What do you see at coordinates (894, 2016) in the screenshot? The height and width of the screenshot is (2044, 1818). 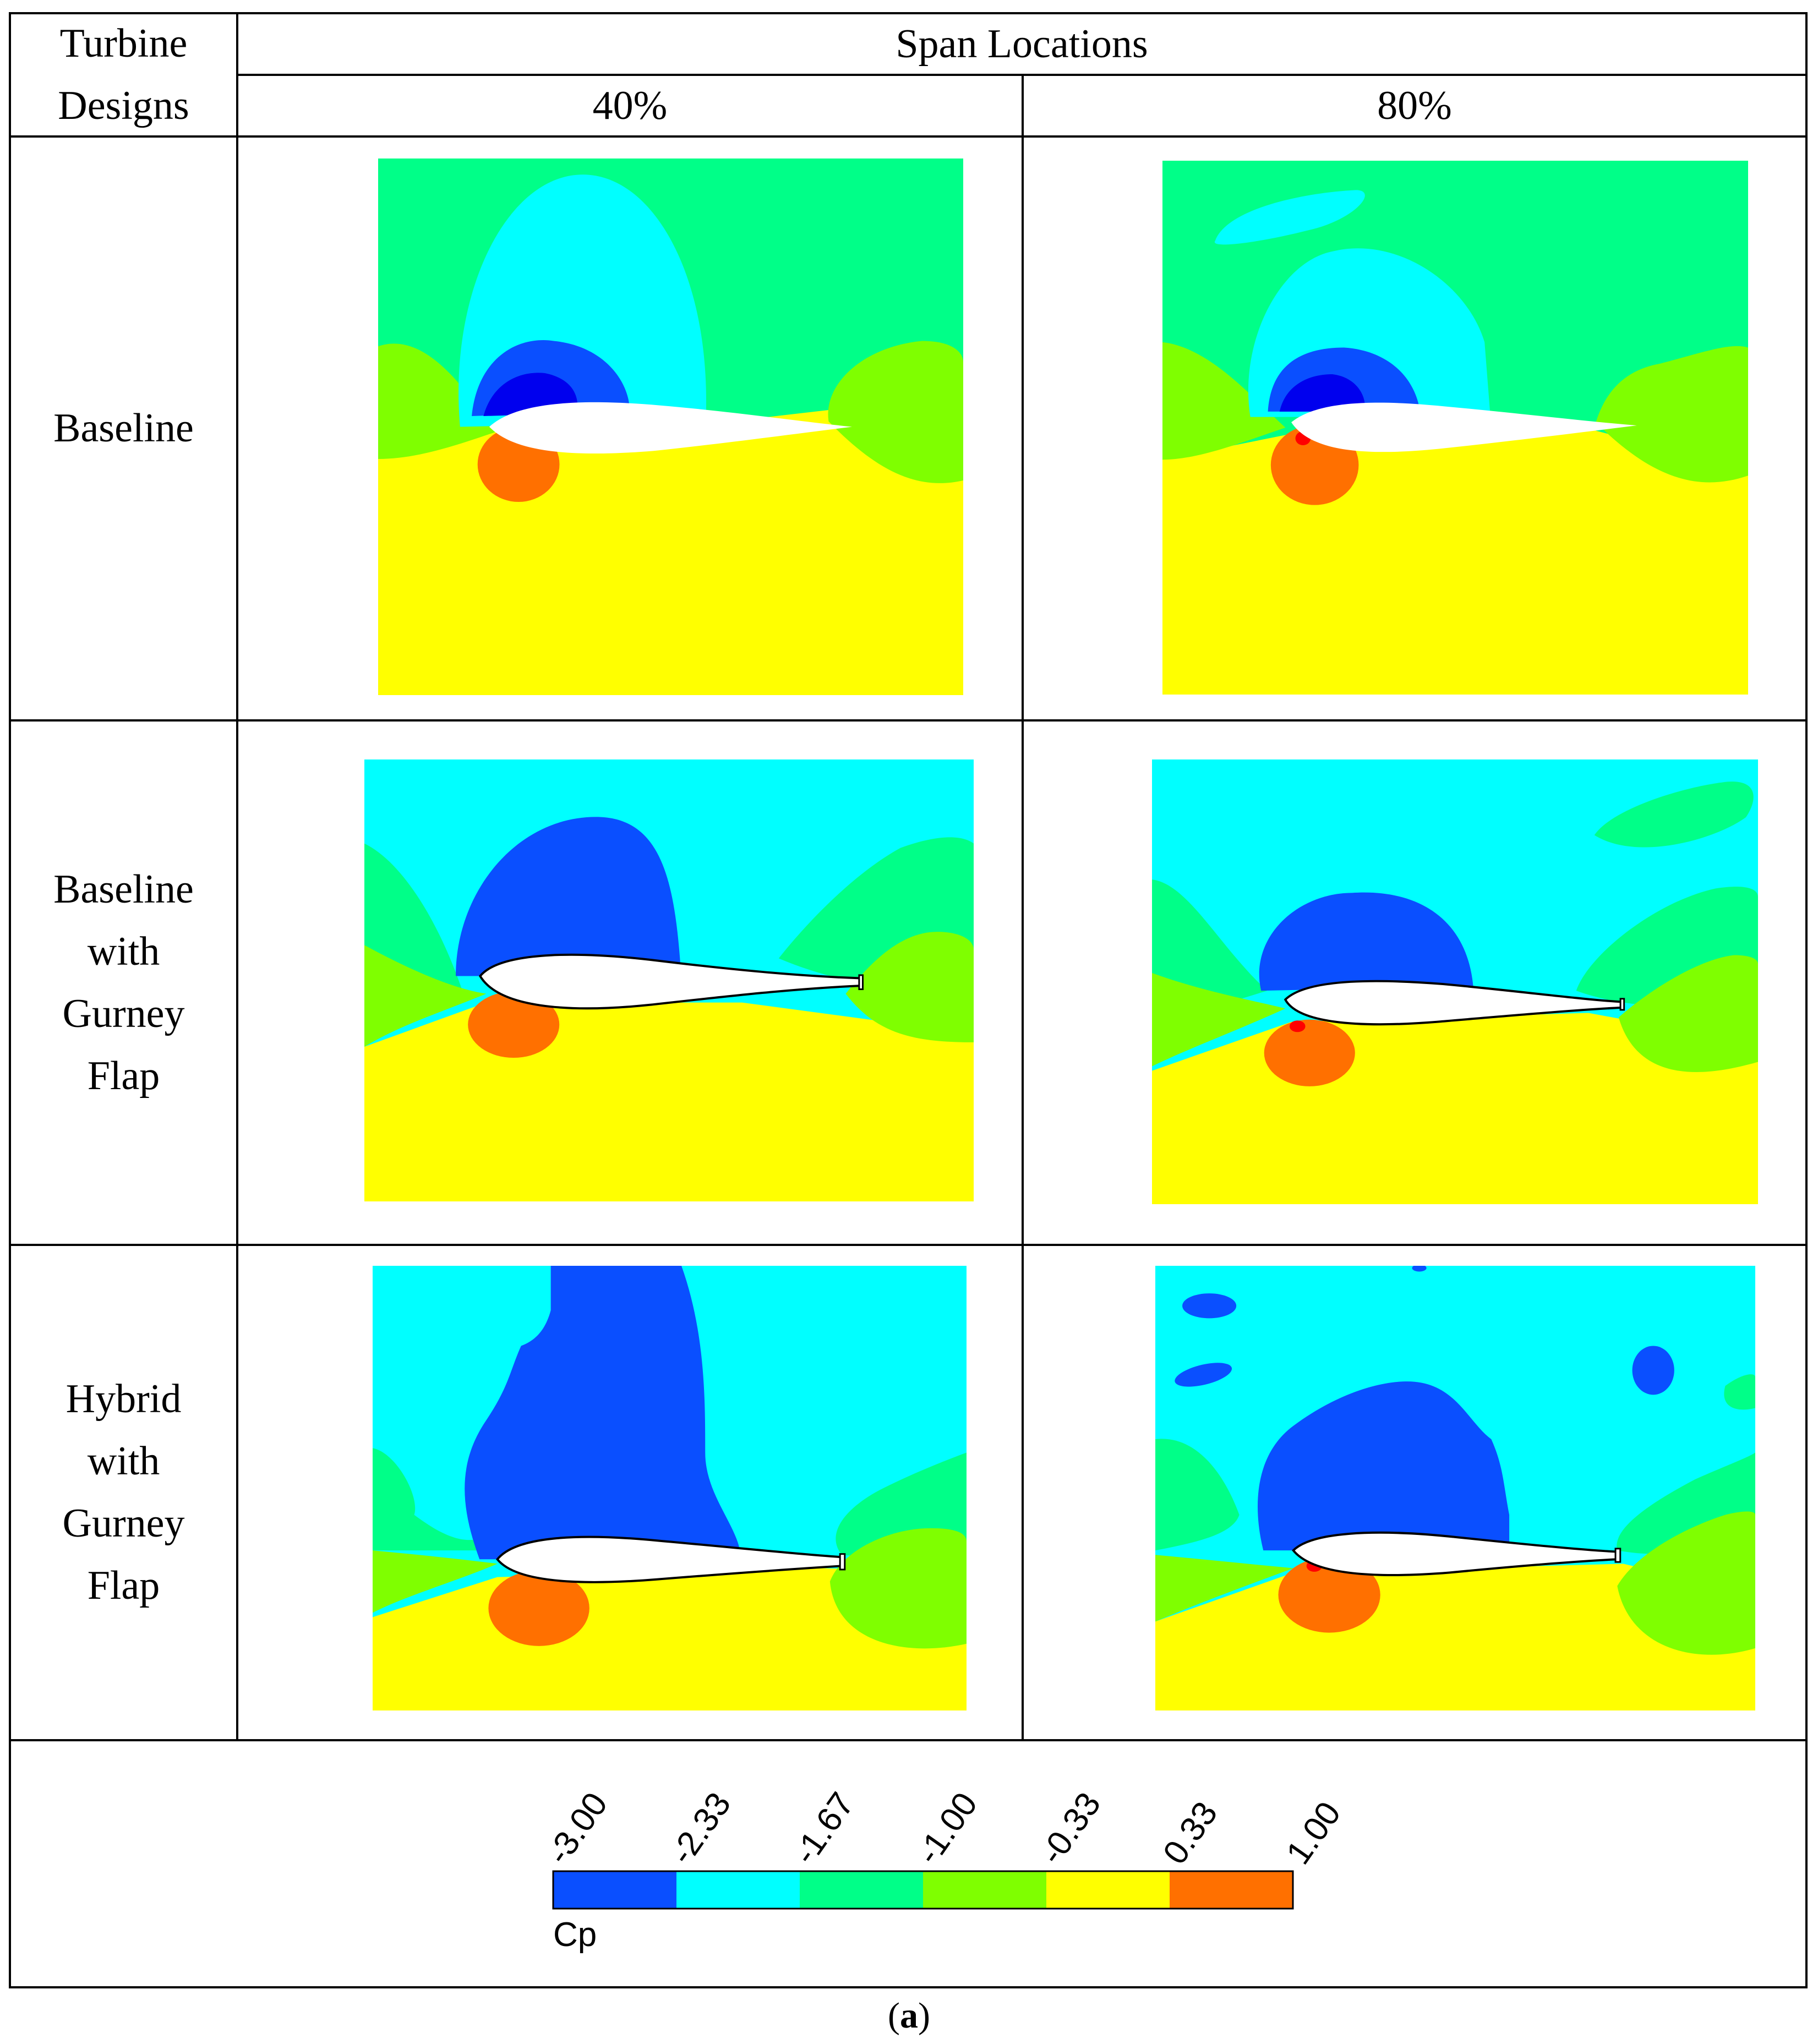 I see `caption-open: (` at bounding box center [894, 2016].